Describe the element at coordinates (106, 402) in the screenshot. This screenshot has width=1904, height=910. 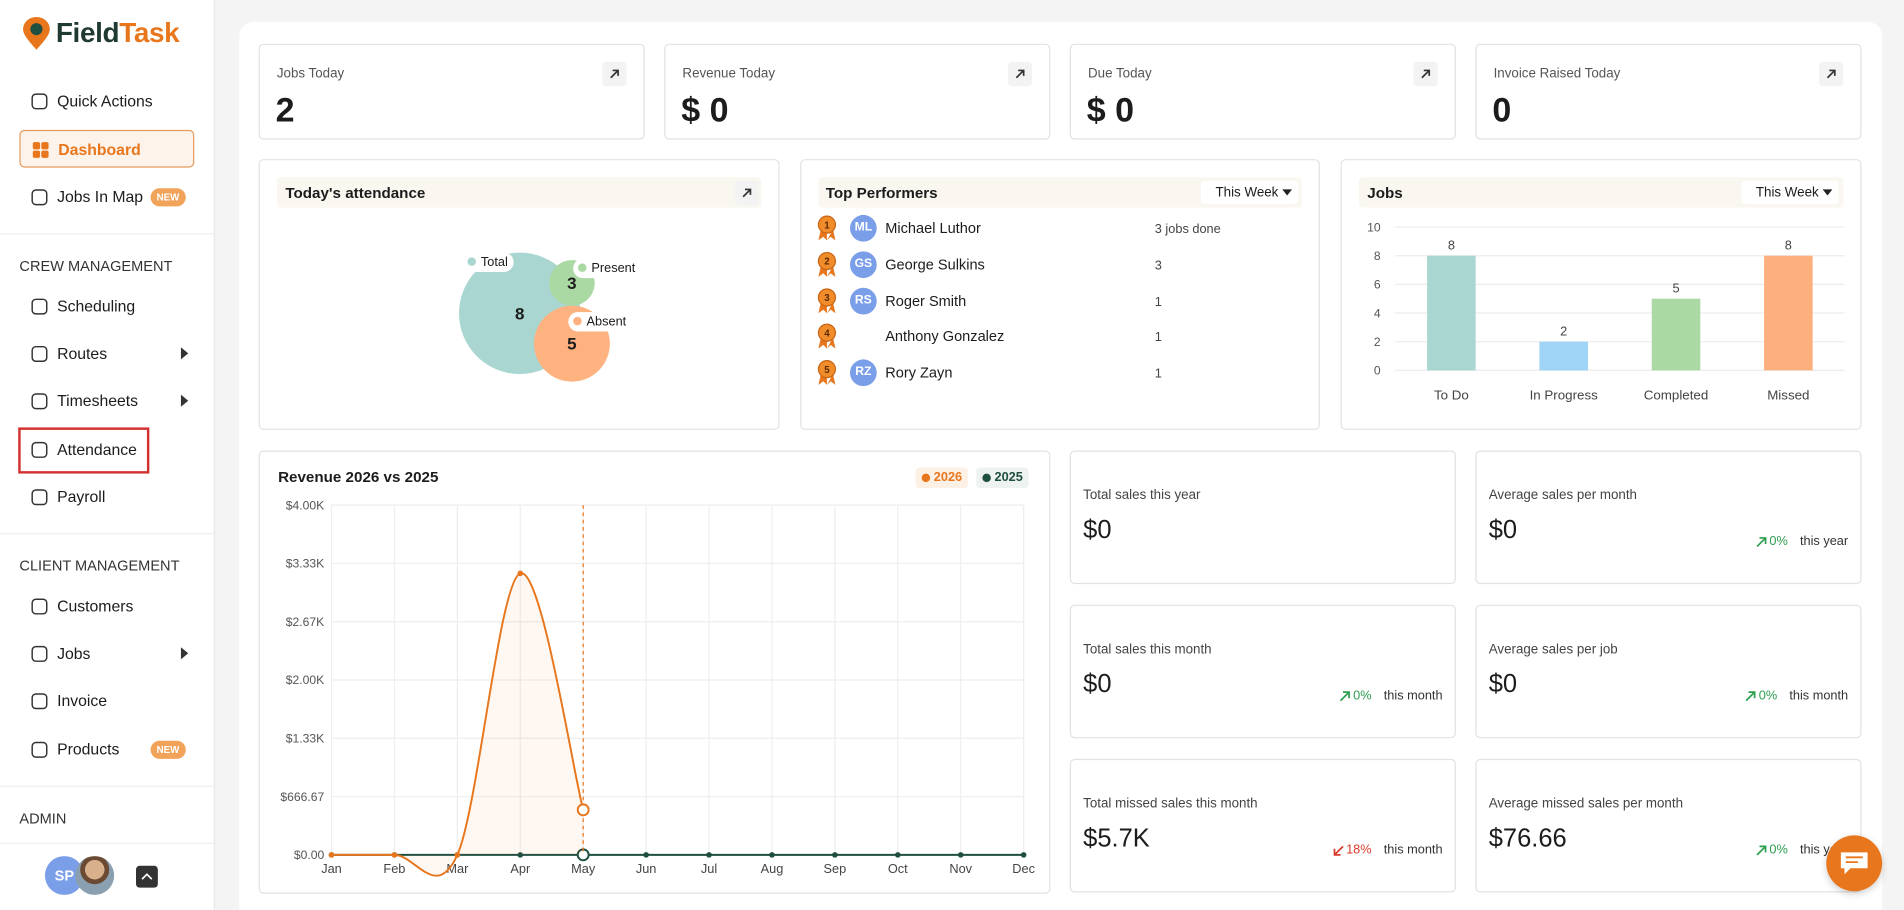
I see `nav-item: Timesheets` at that location.